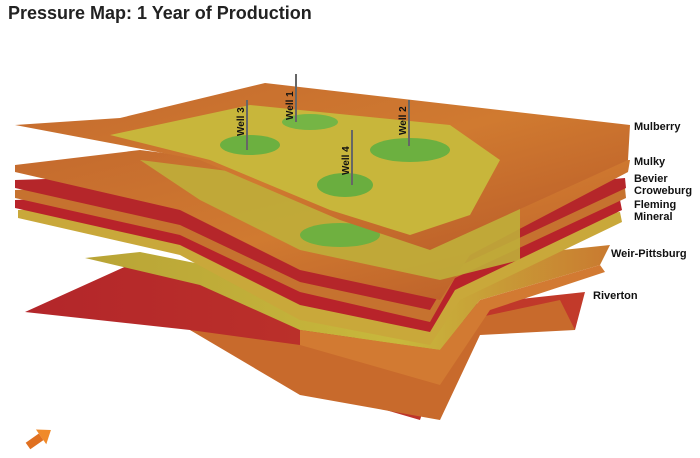 This screenshot has height=458, width=700. What do you see at coordinates (241, 121) in the screenshot?
I see `well-label: Well 3` at bounding box center [241, 121].